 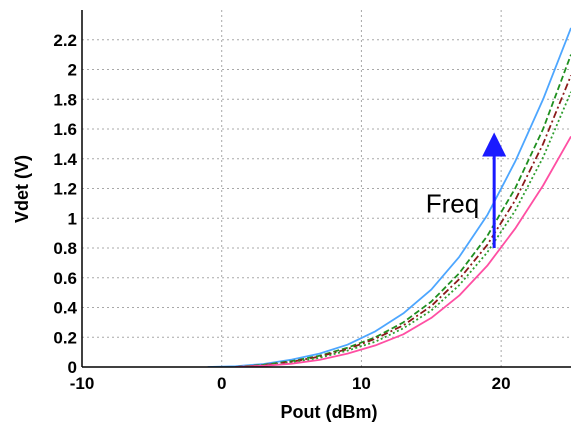 What do you see at coordinates (329, 412) in the screenshot?
I see `x-axis-label: Pout (dBm)` at bounding box center [329, 412].